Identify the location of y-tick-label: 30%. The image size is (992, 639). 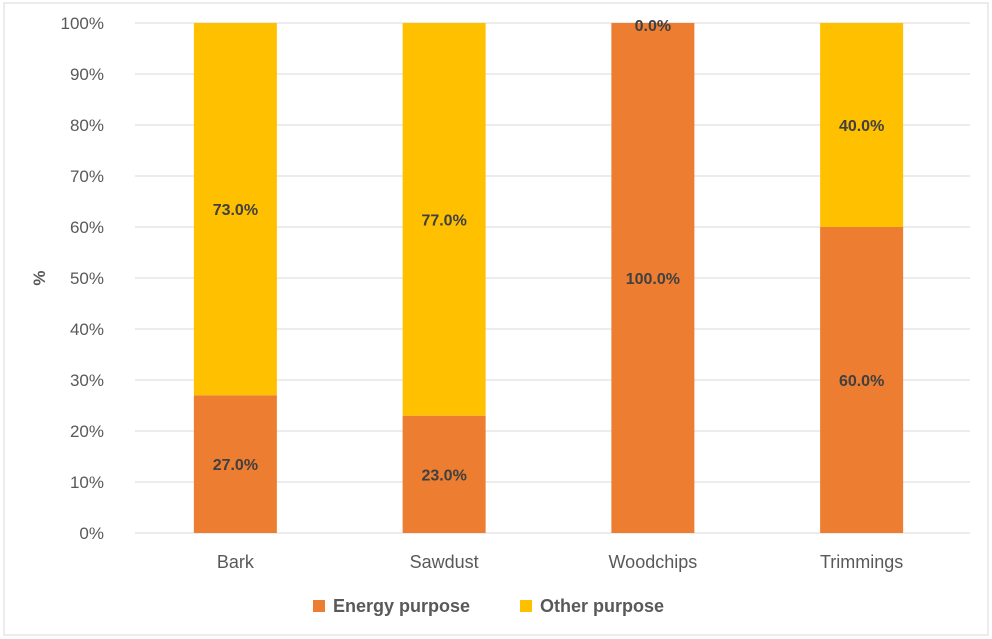
(87, 380).